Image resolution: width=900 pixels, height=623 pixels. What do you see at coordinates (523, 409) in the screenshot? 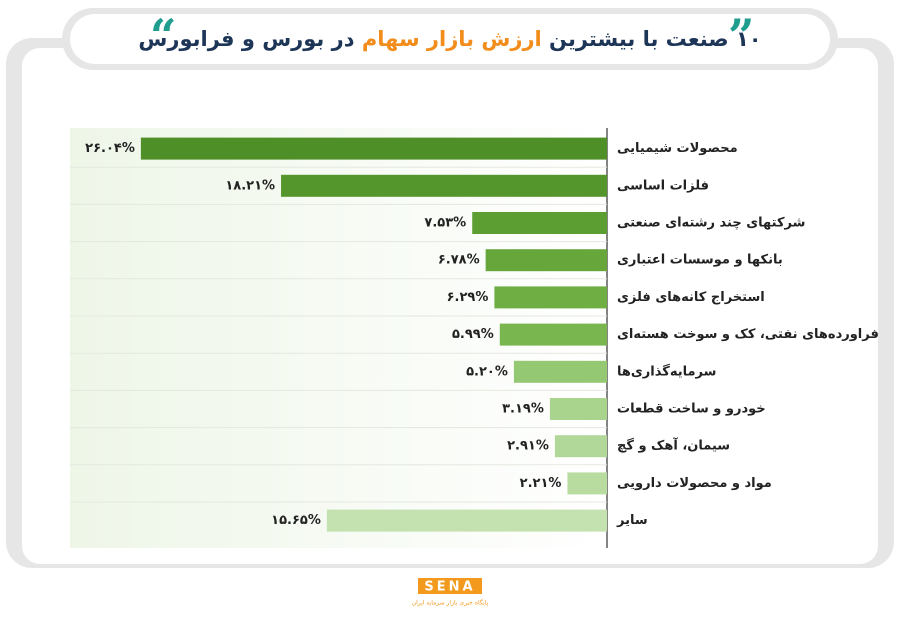
I see `value-label: ۳.۱۹%` at bounding box center [523, 409].